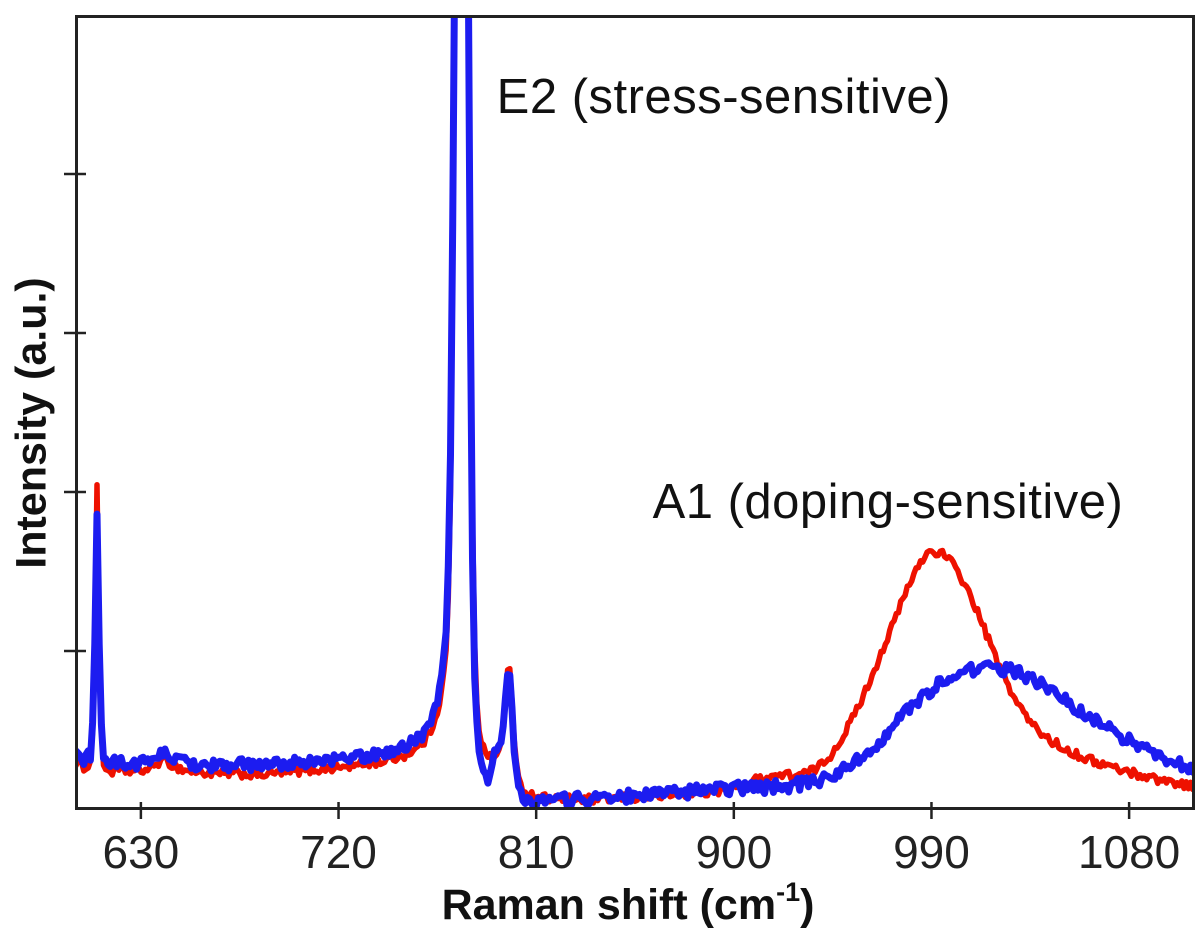  I want to click on annotation-e2-label: E2 (stress-sensitive), so click(723, 96).